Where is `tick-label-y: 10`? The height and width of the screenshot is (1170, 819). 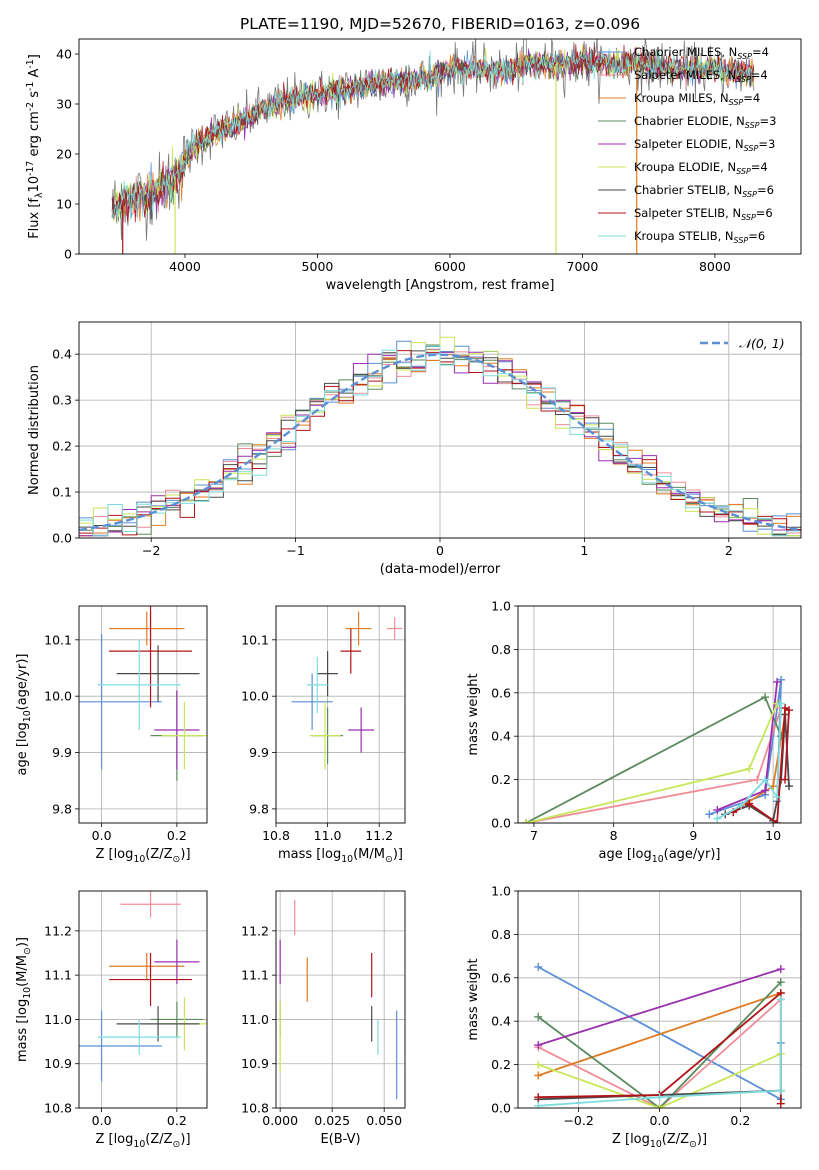
tick-label-y: 10 is located at coordinates (64, 204).